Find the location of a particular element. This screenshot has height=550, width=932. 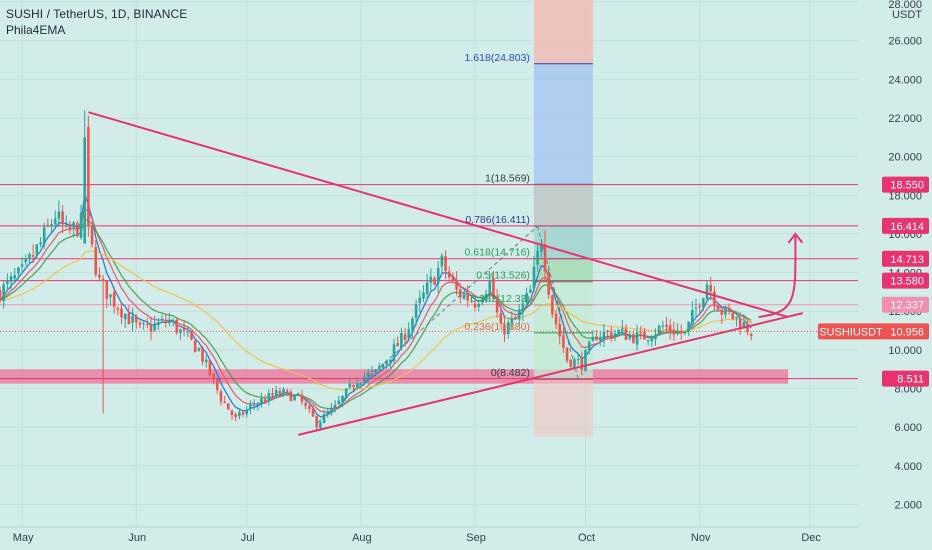

indicator-name: Phila4EMA is located at coordinates (36, 30).